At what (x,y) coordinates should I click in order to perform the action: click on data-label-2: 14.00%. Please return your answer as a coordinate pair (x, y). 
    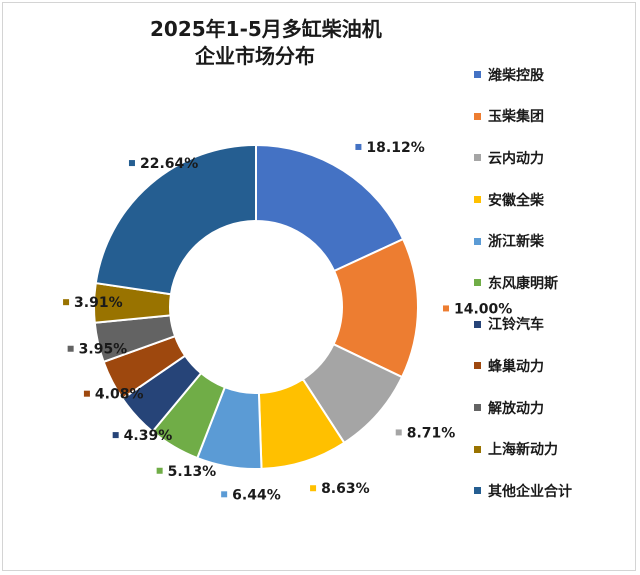
    Looking at the image, I should click on (477, 309).